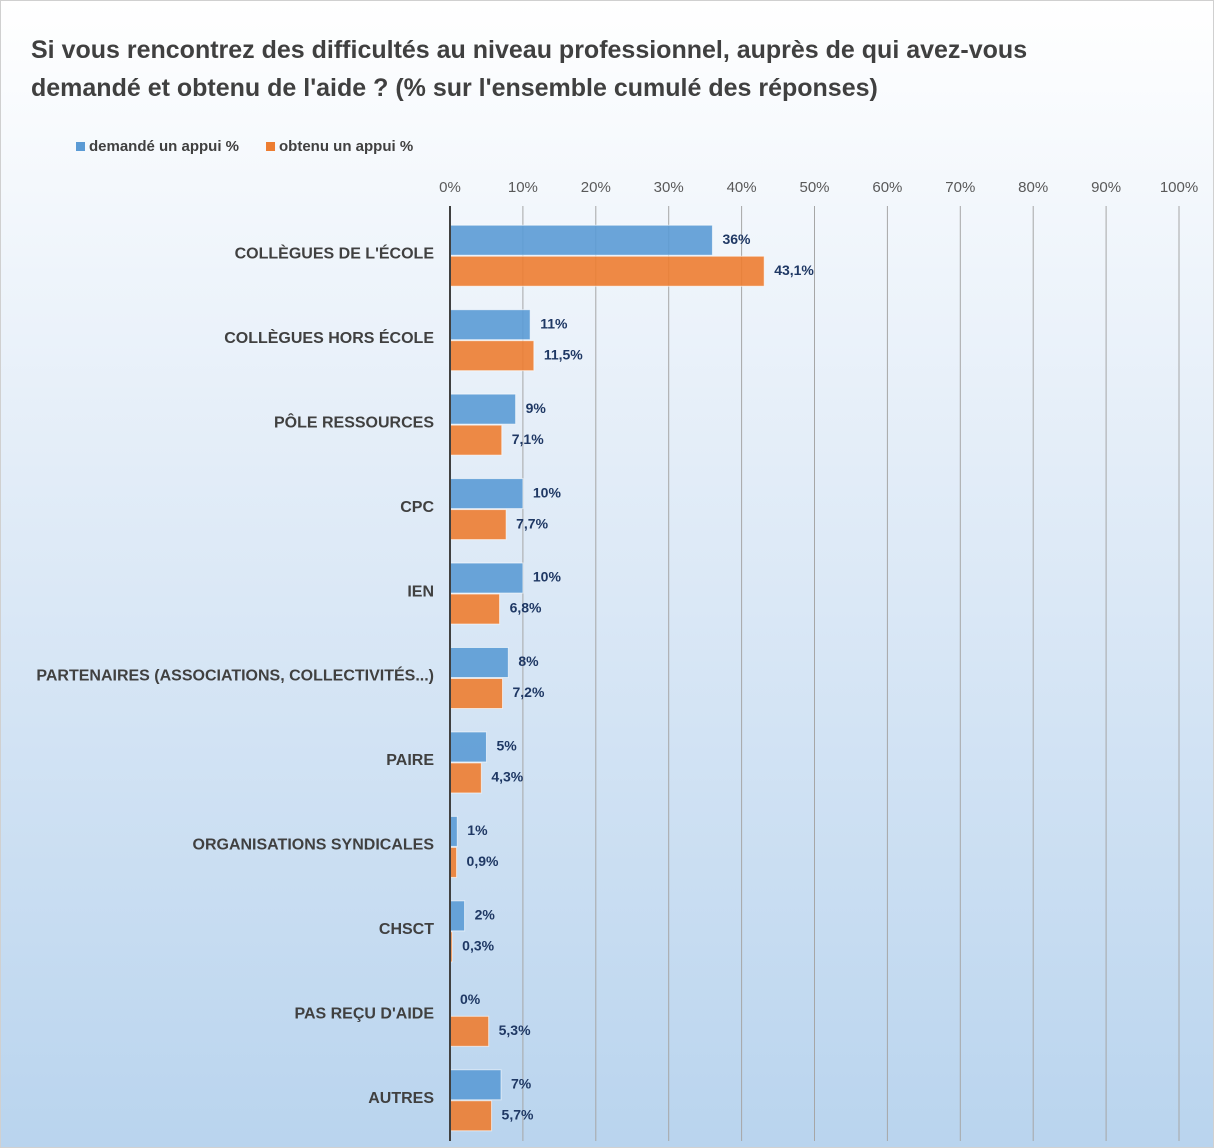 The height and width of the screenshot is (1148, 1214). What do you see at coordinates (1179, 187) in the screenshot?
I see `x-tick-label: 100%` at bounding box center [1179, 187].